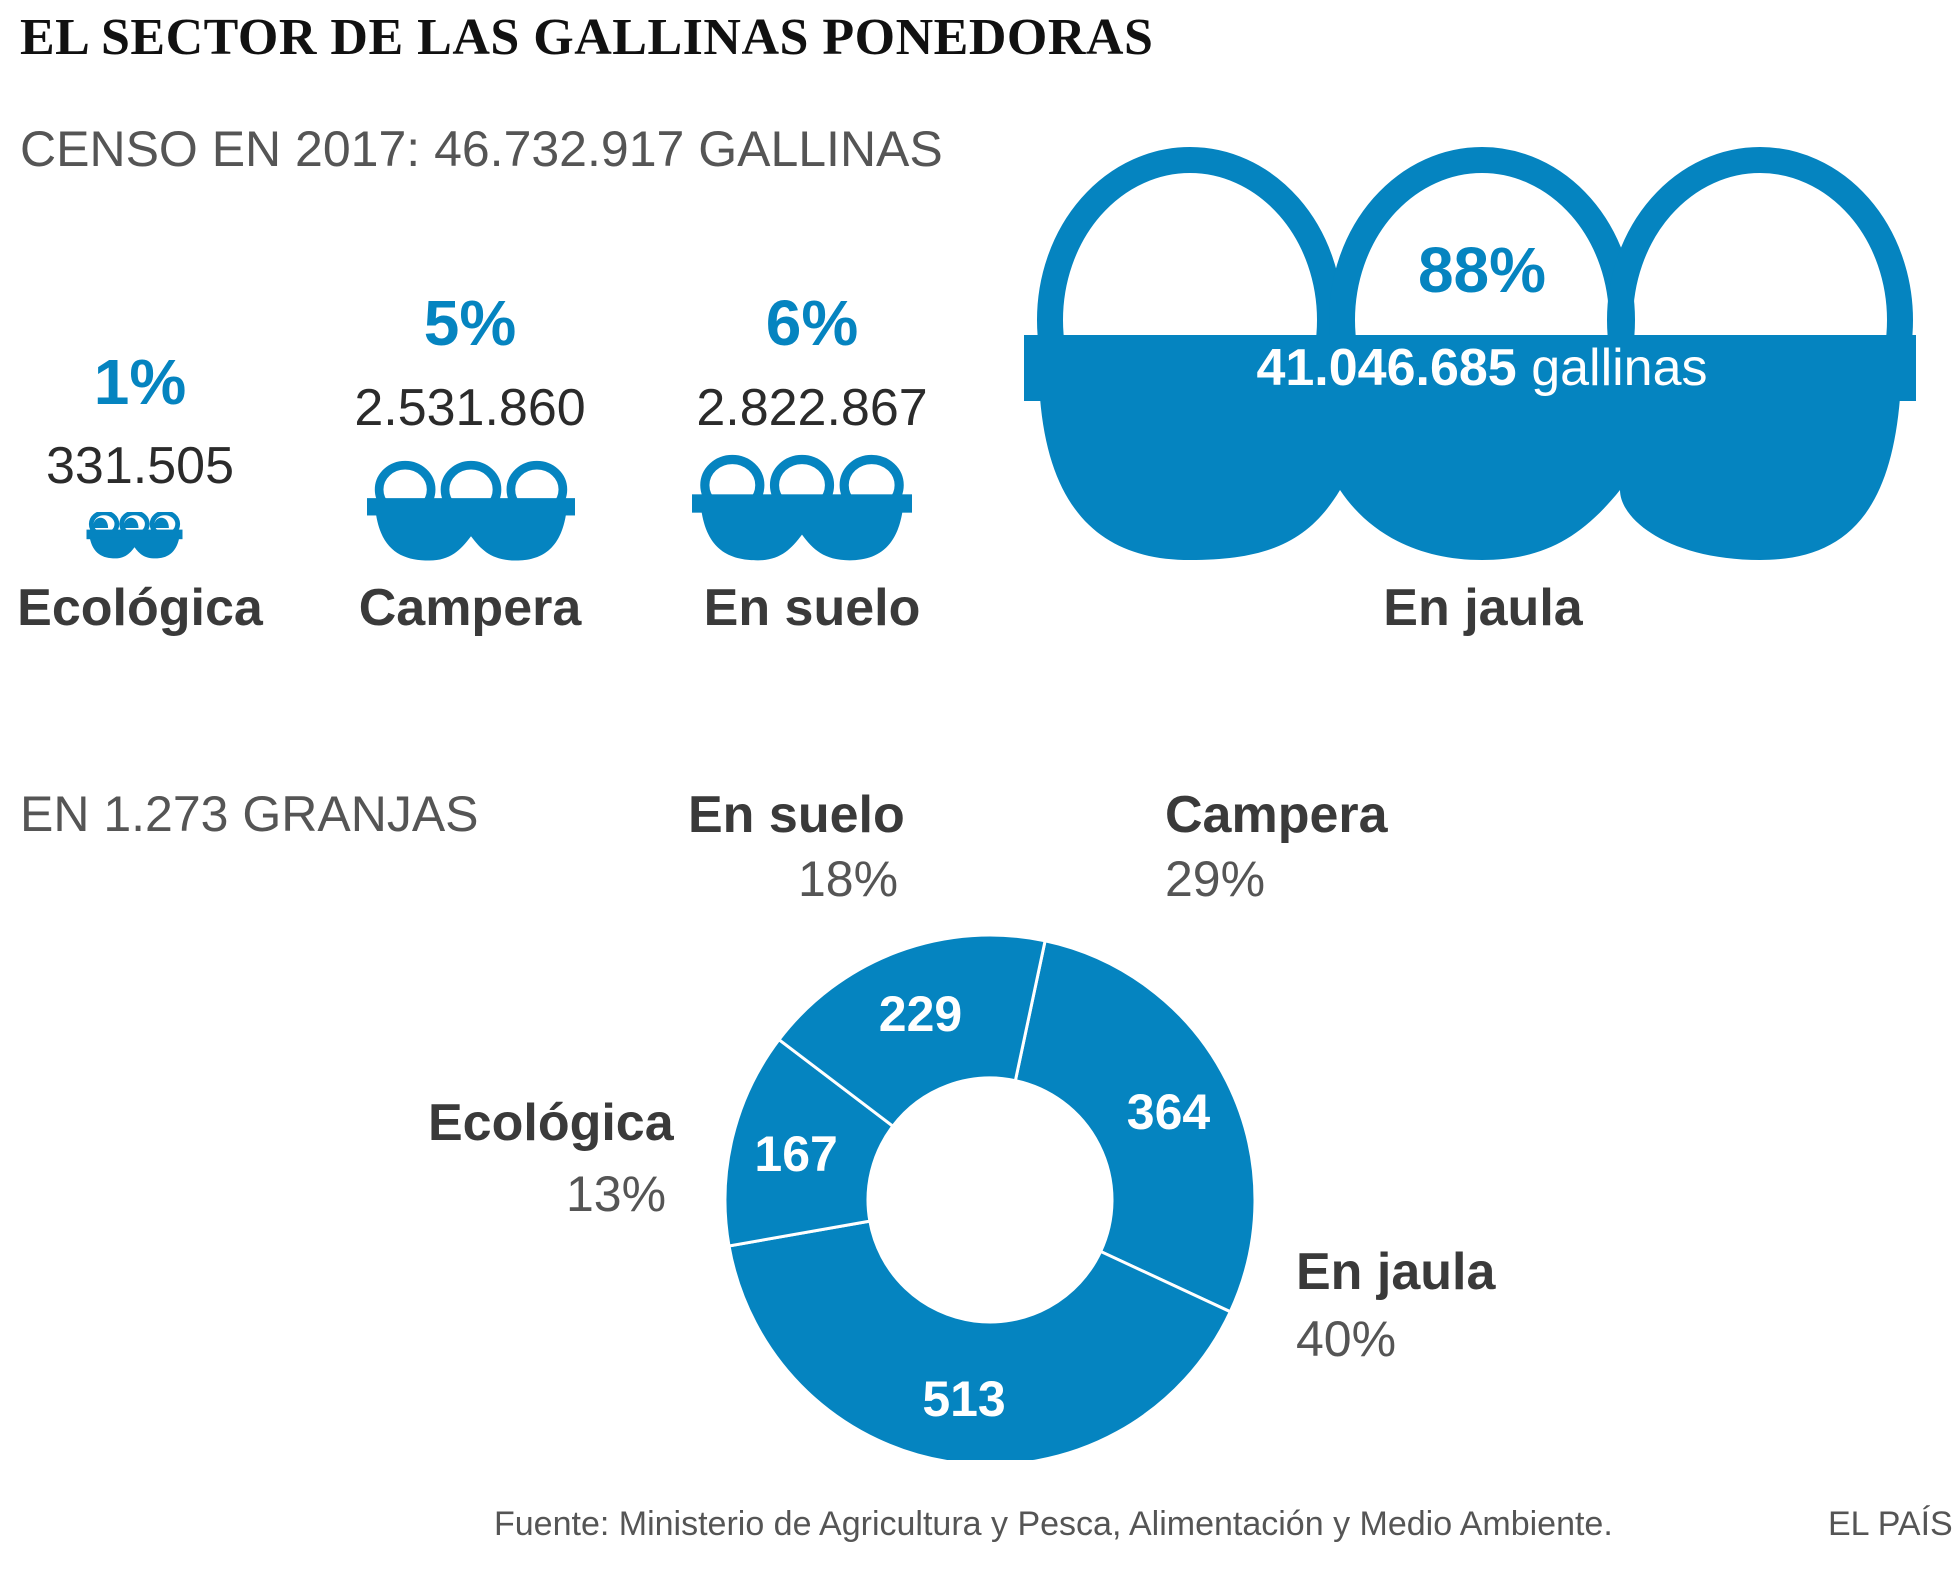 The height and width of the screenshot is (1584, 1960). Describe the element at coordinates (1396, 1272) in the screenshot. I see `donut-label-en-jaula: En jaula` at that location.